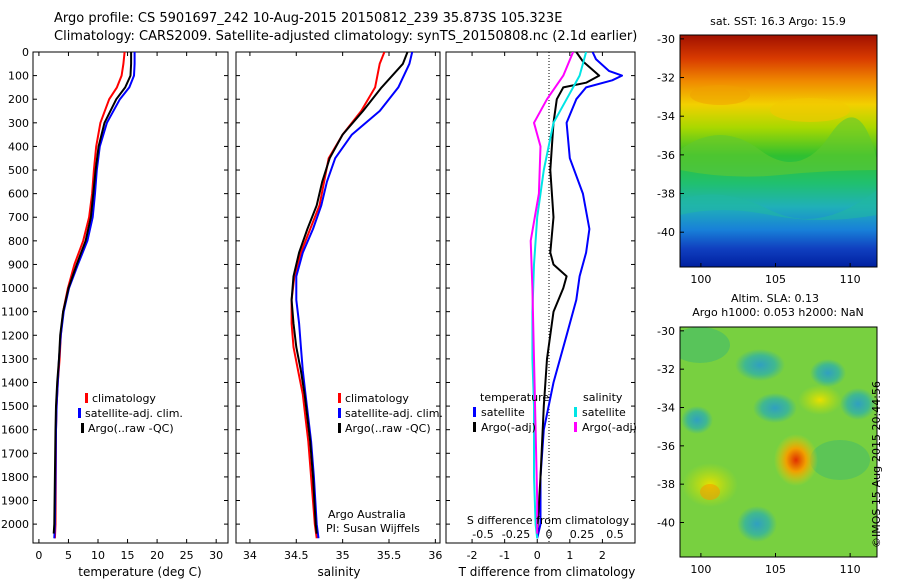 The image size is (900, 580). What do you see at coordinates (474, 427) in the screenshot?
I see `legend-swatch-t-argo` at bounding box center [474, 427].